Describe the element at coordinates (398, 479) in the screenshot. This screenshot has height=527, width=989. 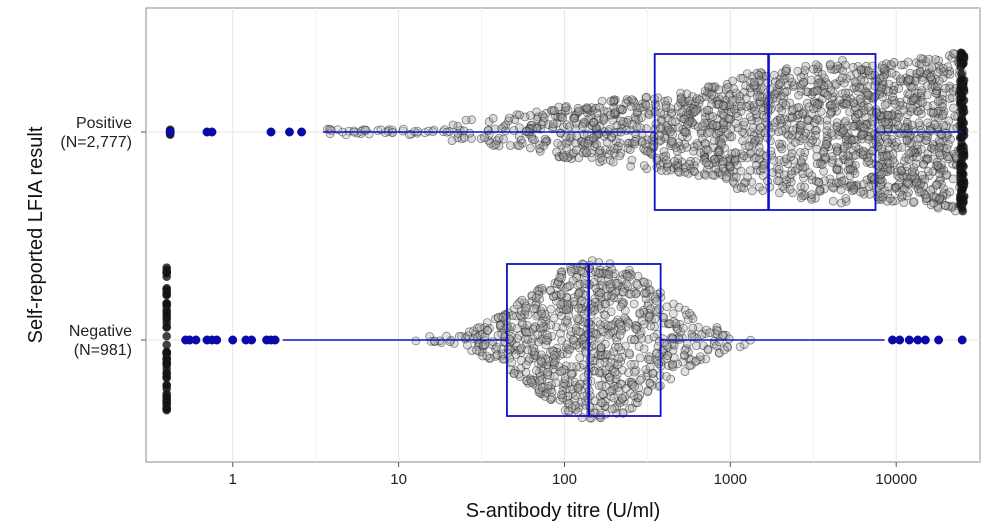
I see `x-tick-label: 10` at that location.